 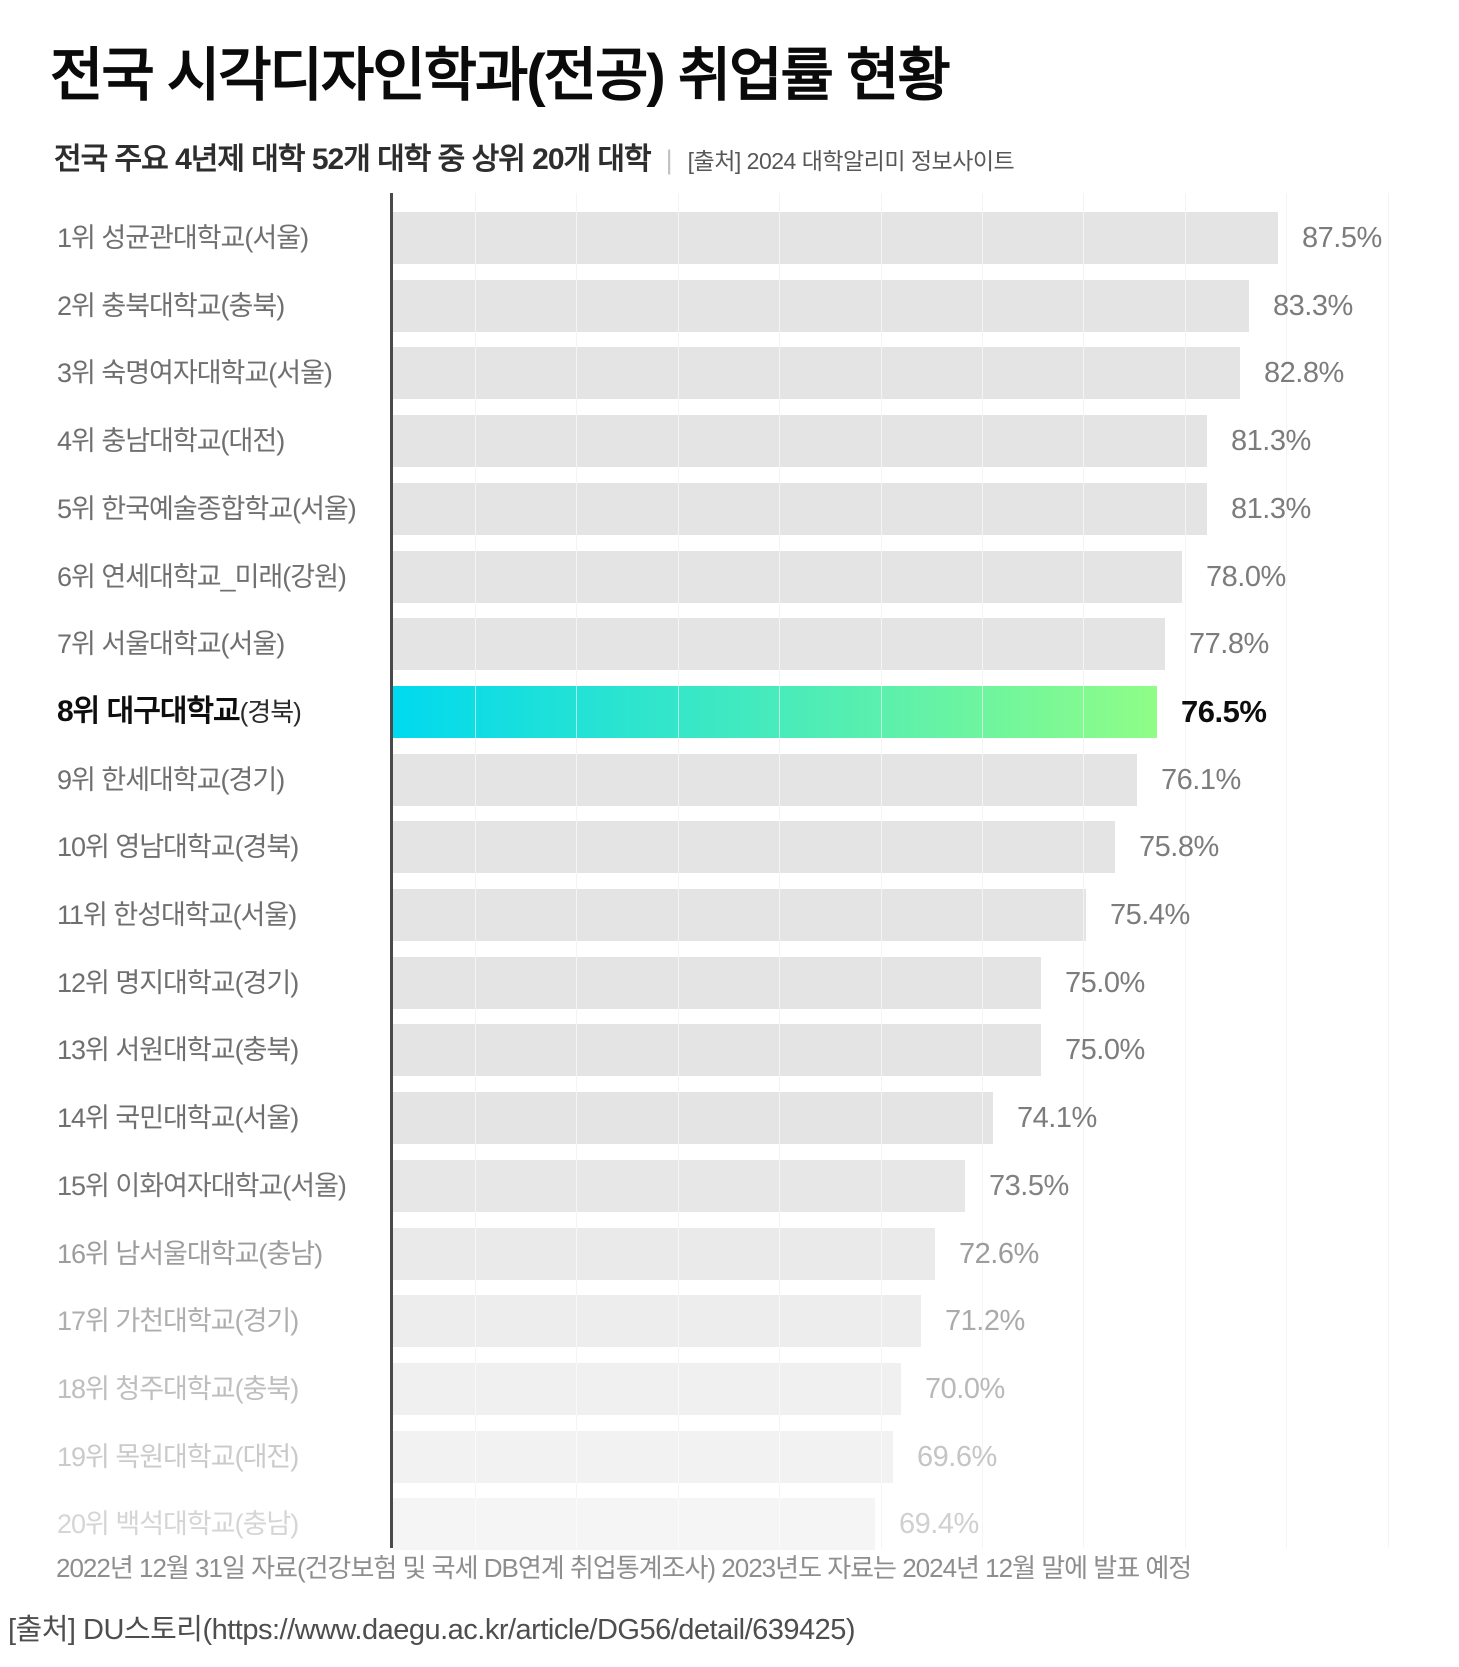 What do you see at coordinates (178, 983) in the screenshot?
I see `university-label: 12위 명지대학교(경기)` at bounding box center [178, 983].